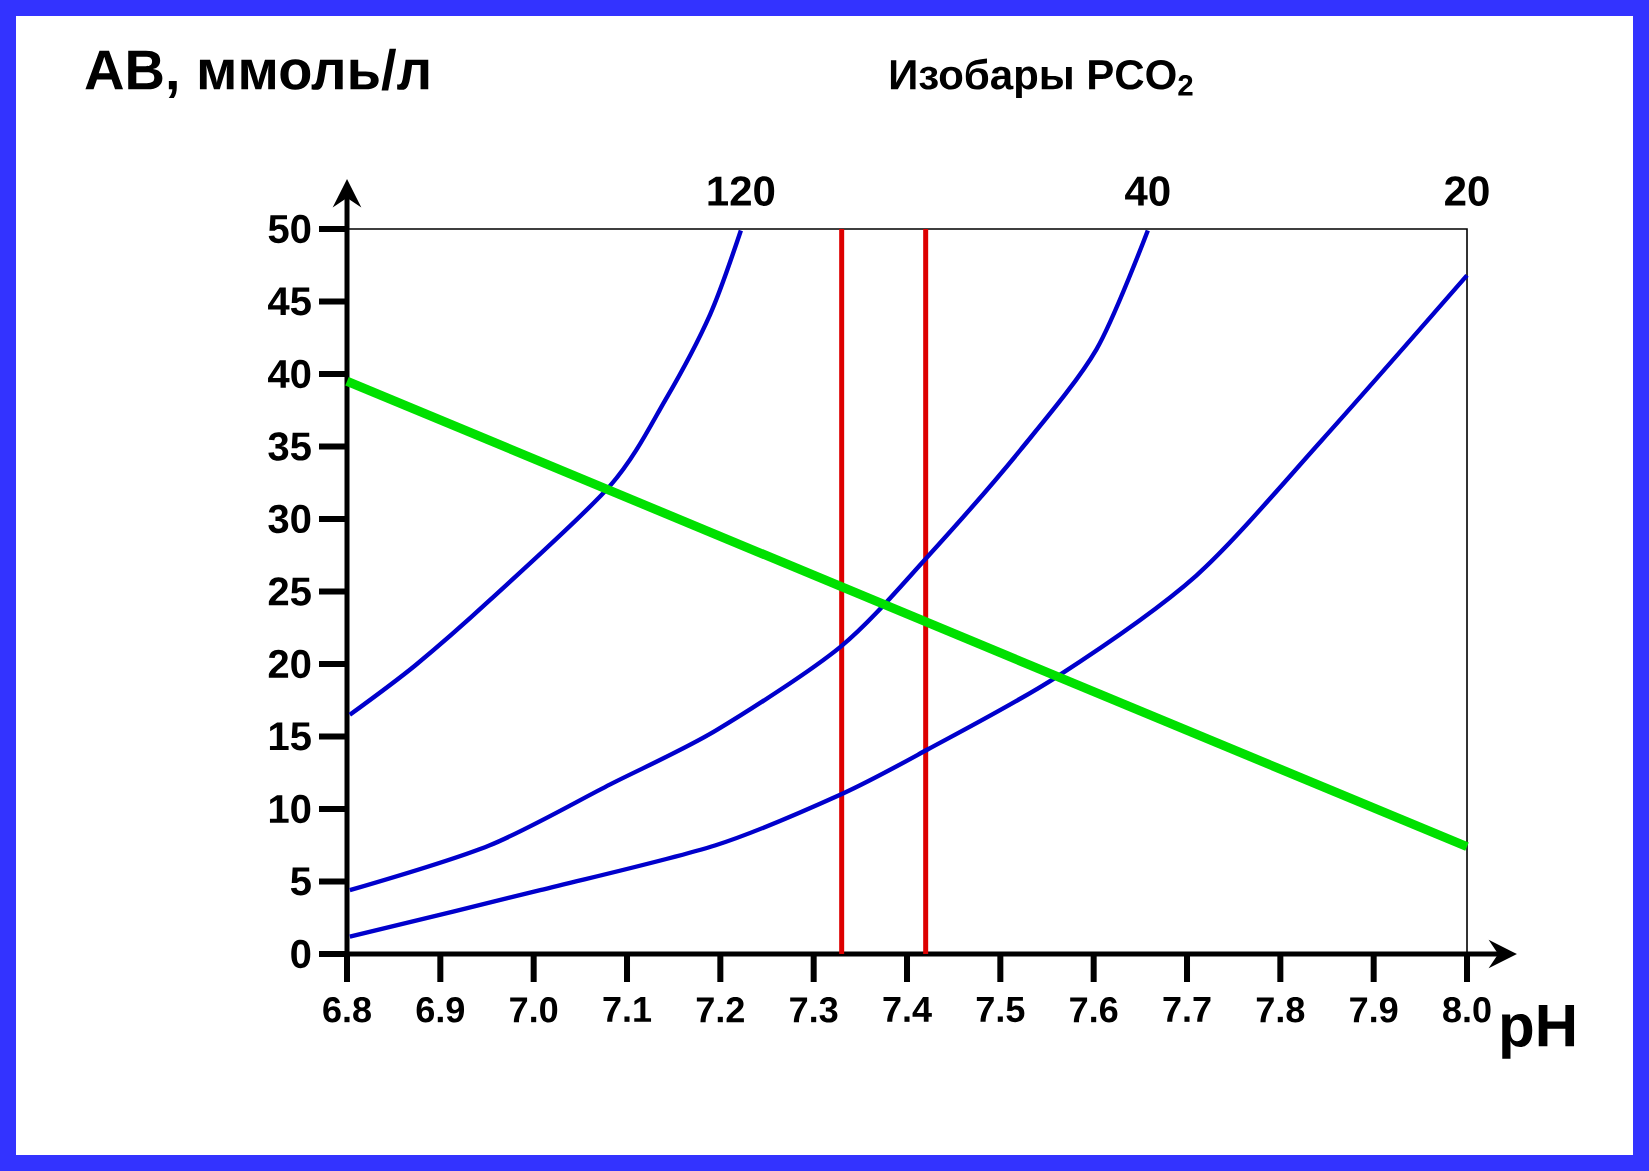 The image size is (1649, 1171). I want to click on x-tick-label: 7.3, so click(814, 1010).